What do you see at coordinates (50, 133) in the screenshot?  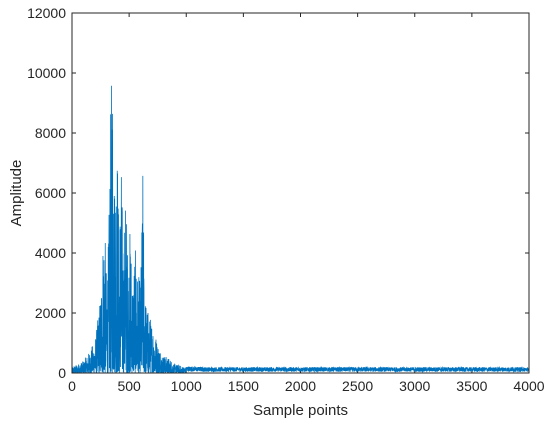 I see `y-tick-label: 8000` at bounding box center [50, 133].